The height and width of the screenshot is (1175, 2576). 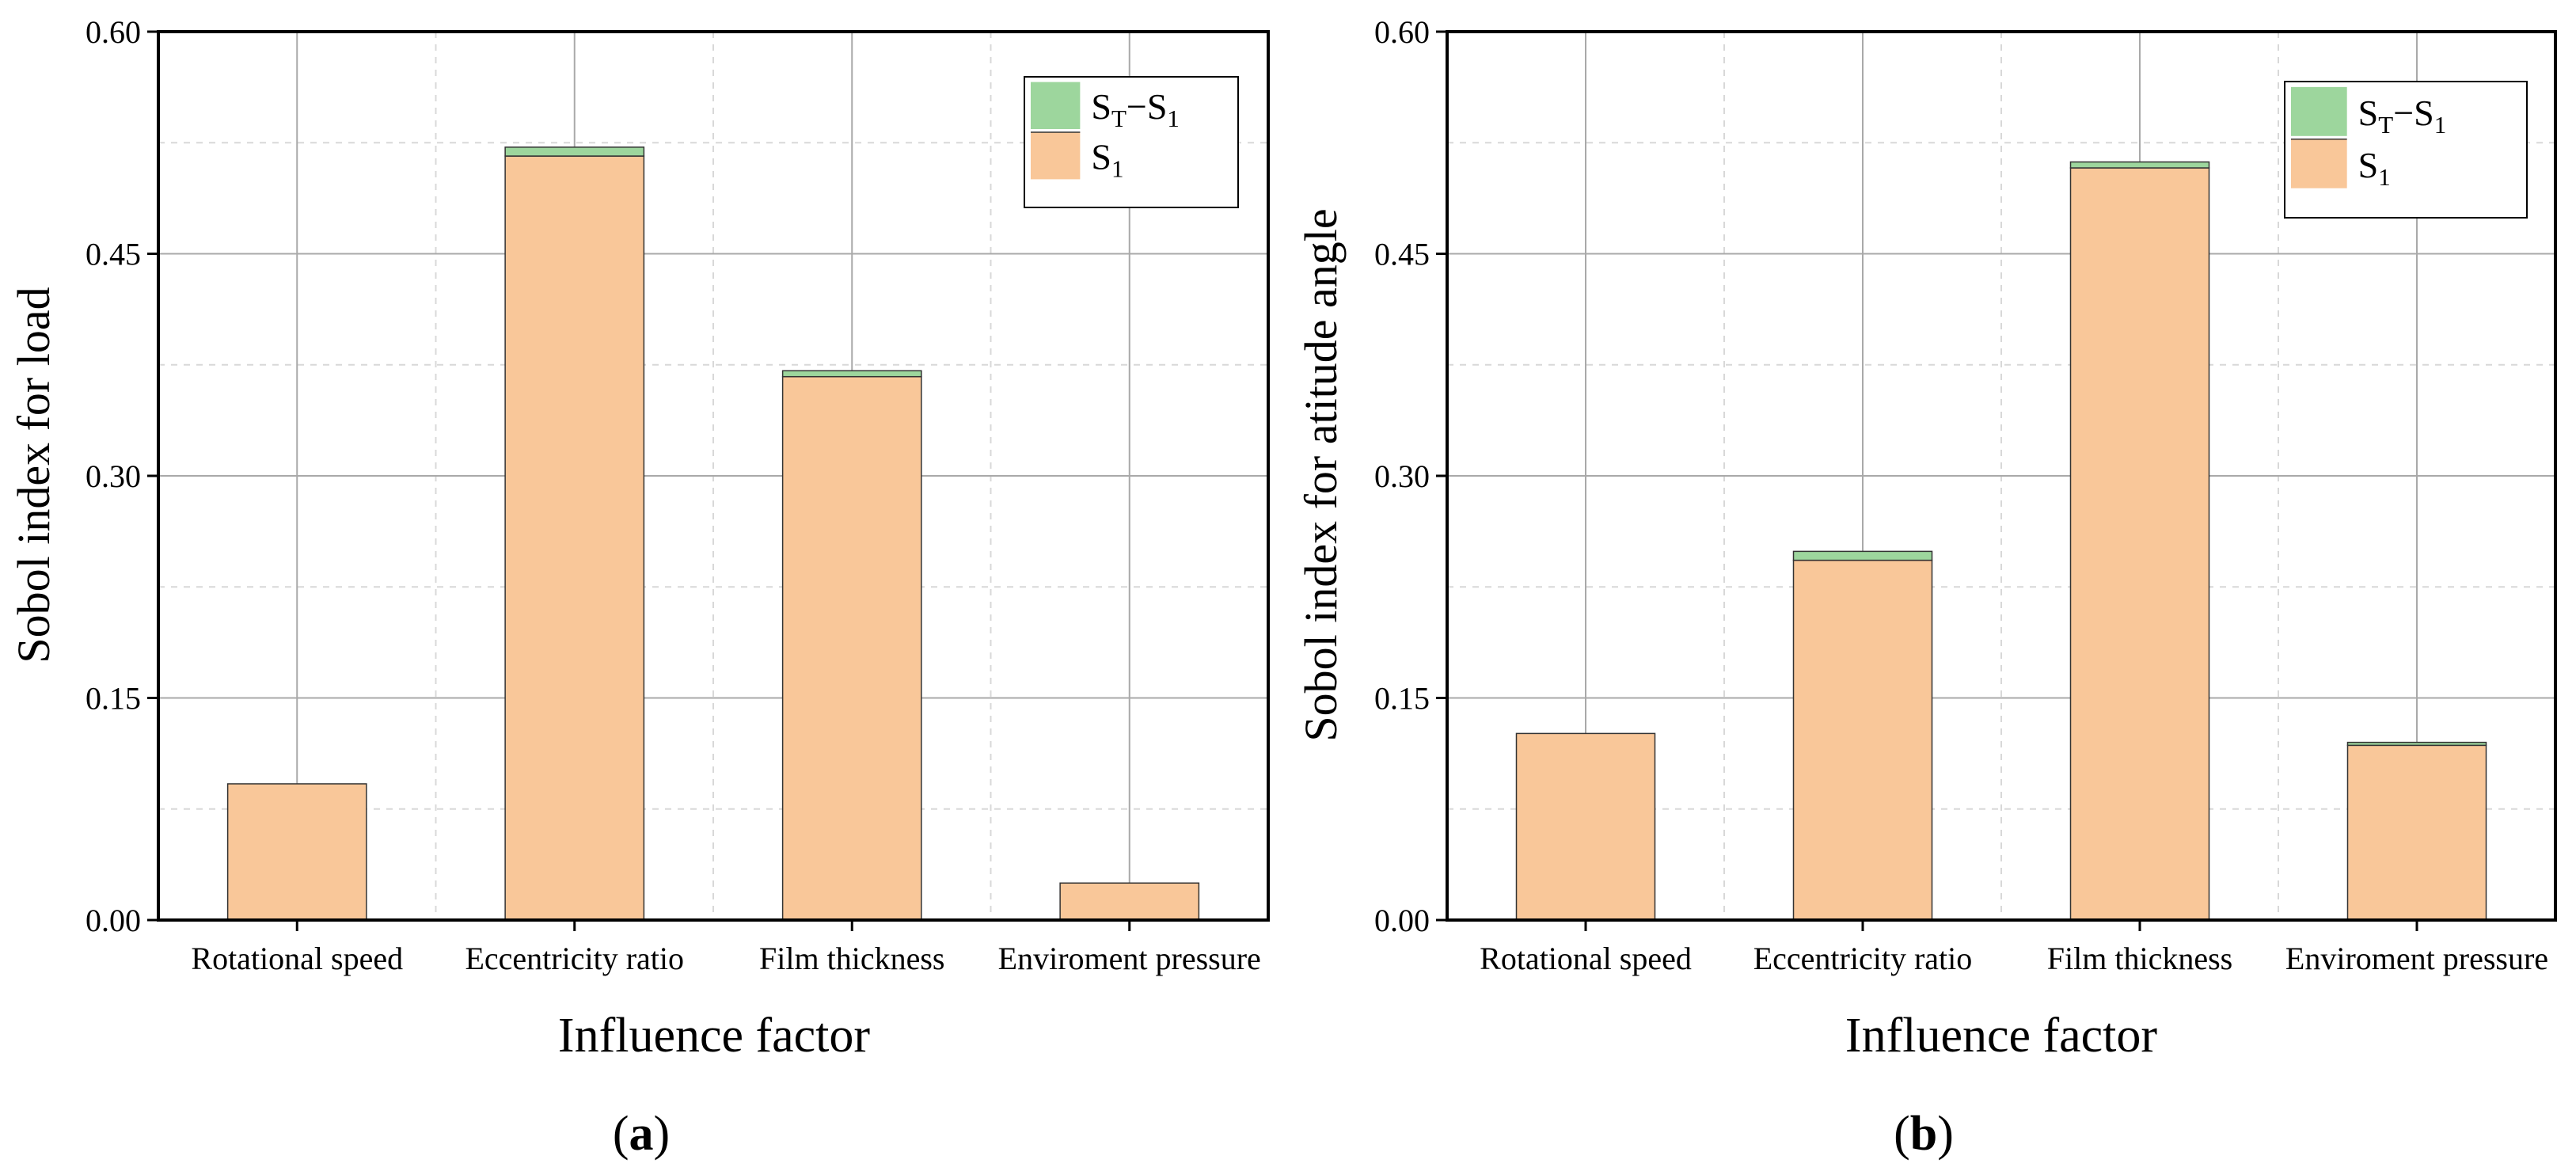 I want to click on panel-label-a-close: ), so click(x=662, y=1134).